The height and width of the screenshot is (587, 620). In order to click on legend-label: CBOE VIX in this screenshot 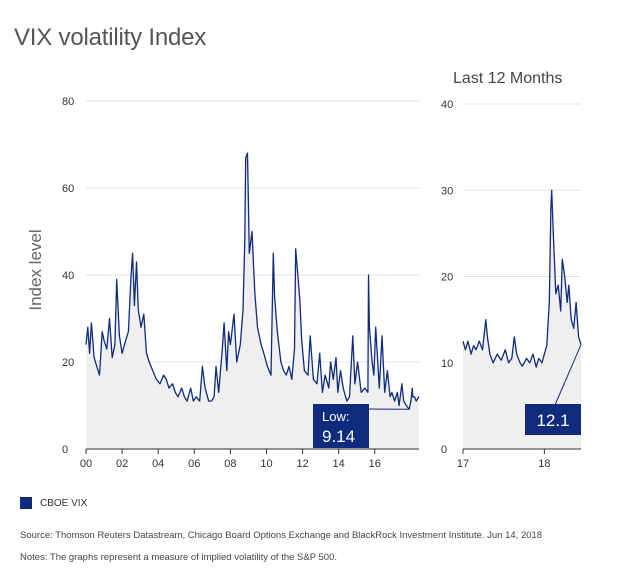, I will do `click(64, 503)`.